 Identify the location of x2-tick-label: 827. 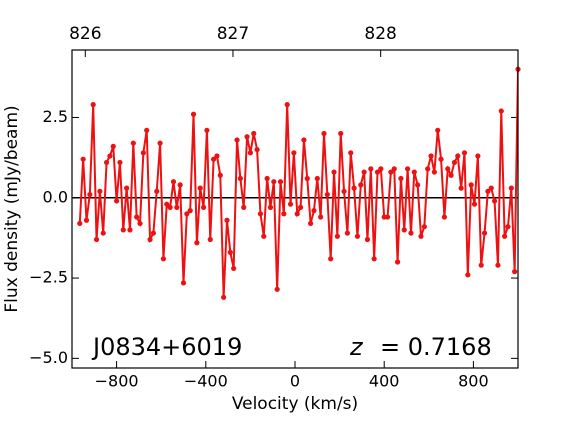
(233, 34).